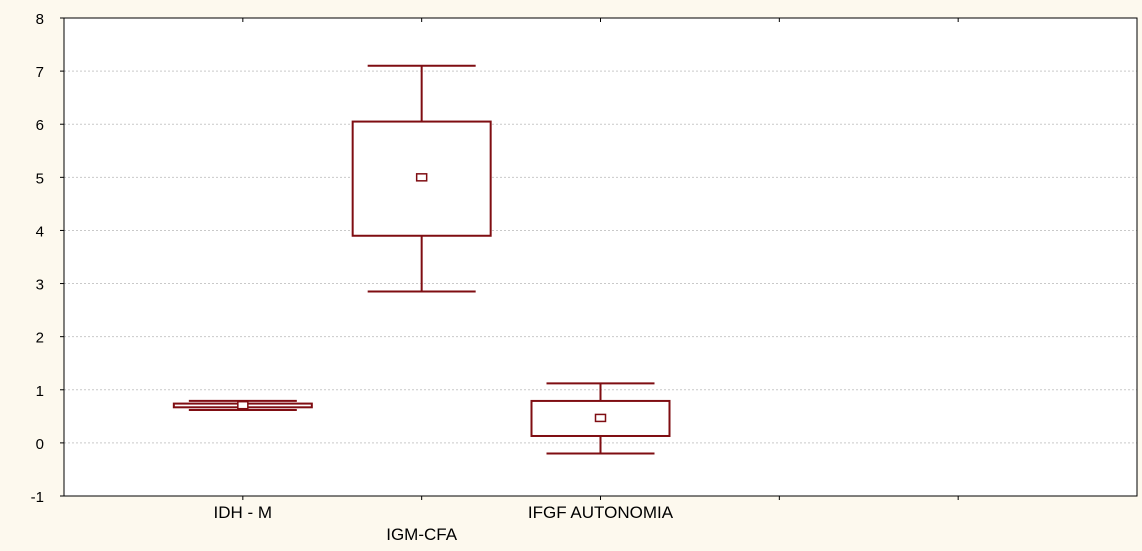  I want to click on y-tick-label: 2, so click(40, 338).